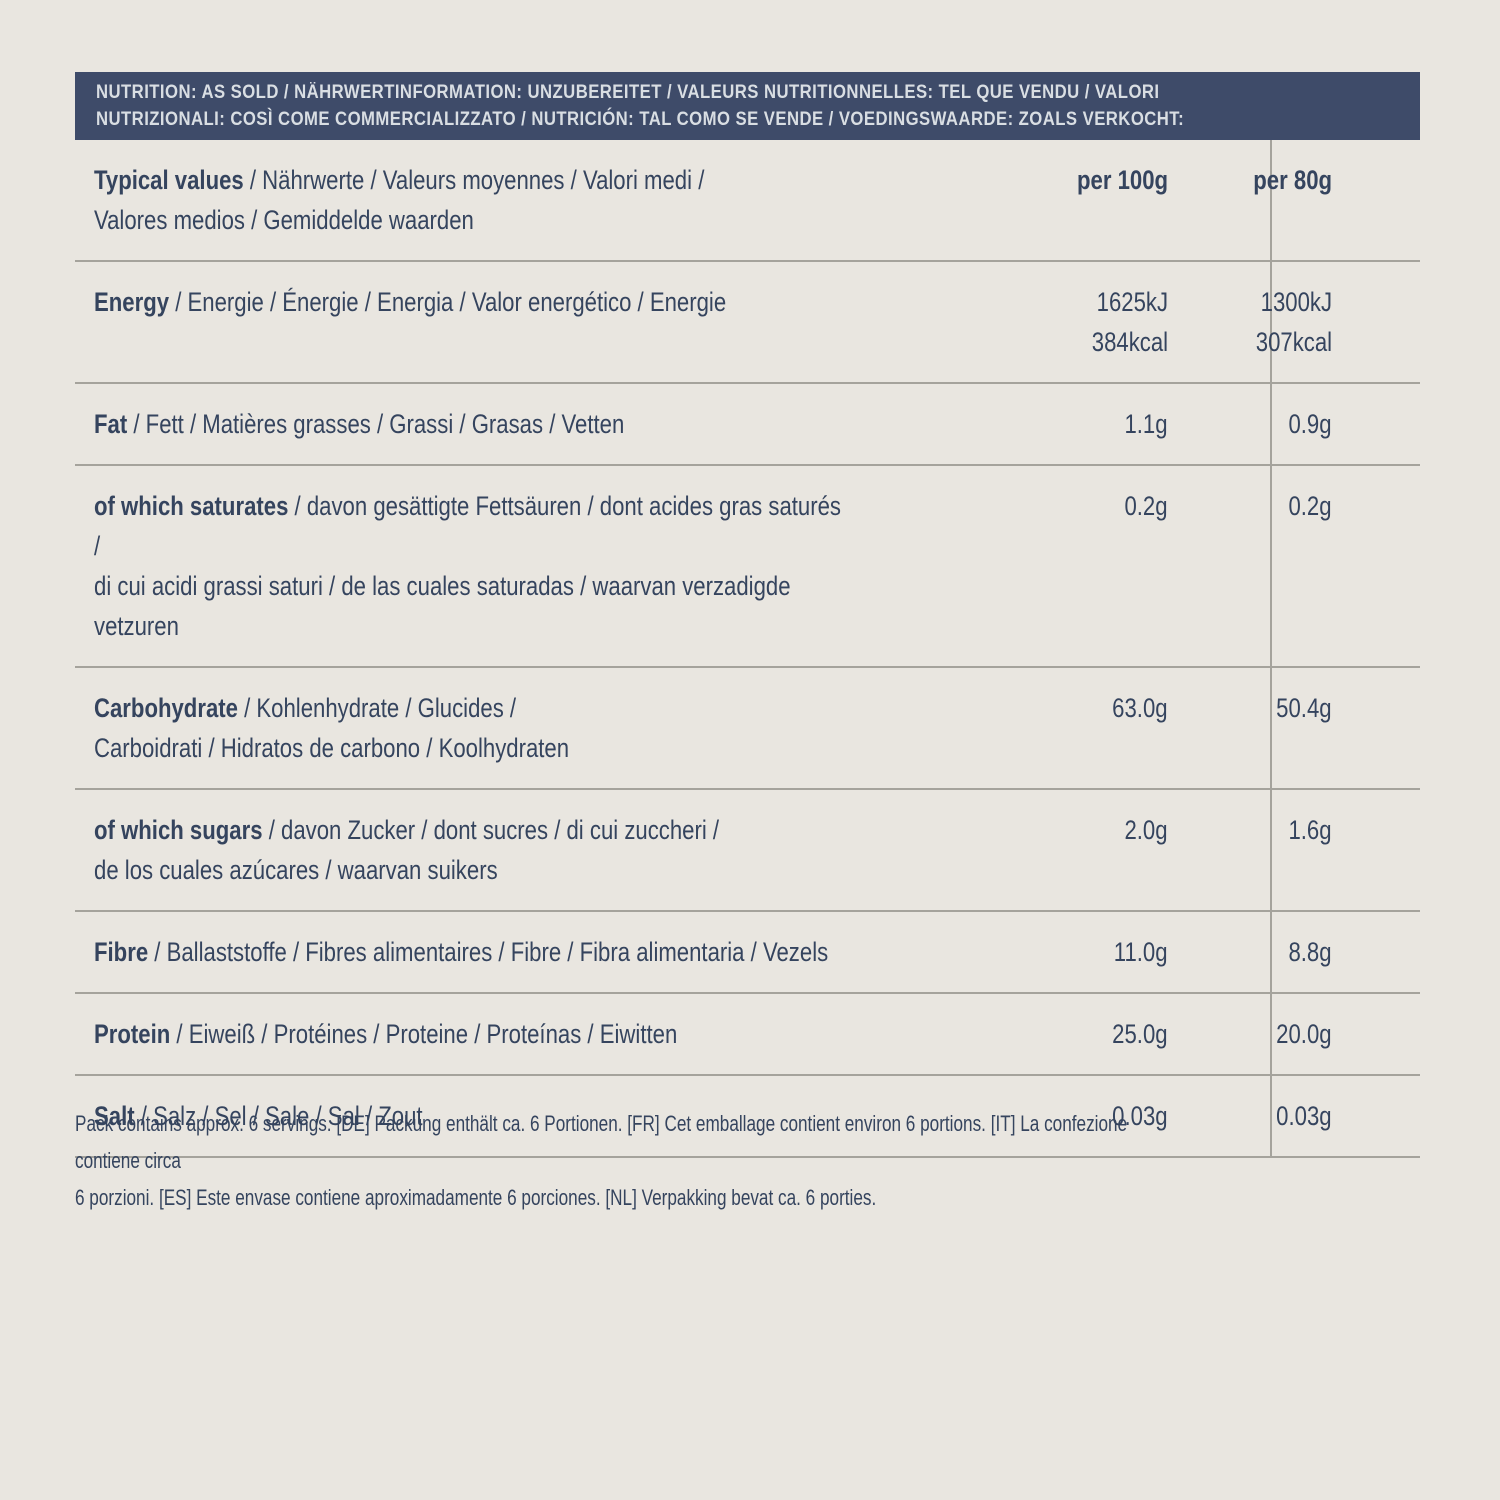  I want to click on salt-value-per-80g: 0.03g, so click(1304, 1116).